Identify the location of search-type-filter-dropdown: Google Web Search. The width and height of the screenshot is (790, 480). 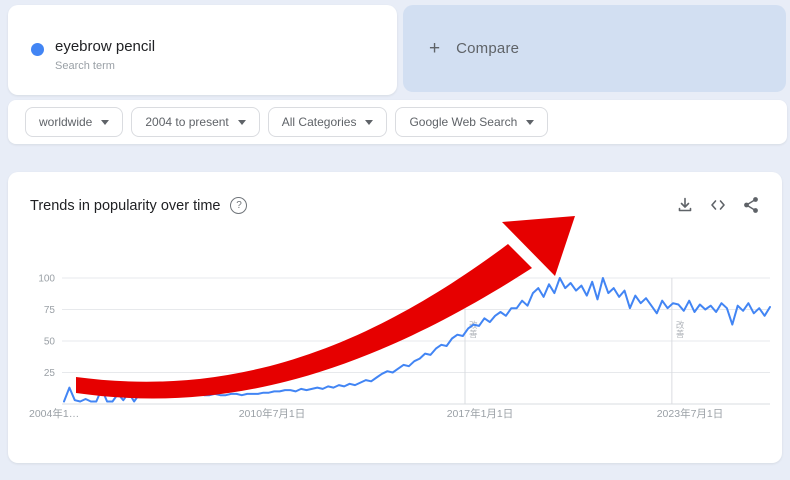
(472, 122).